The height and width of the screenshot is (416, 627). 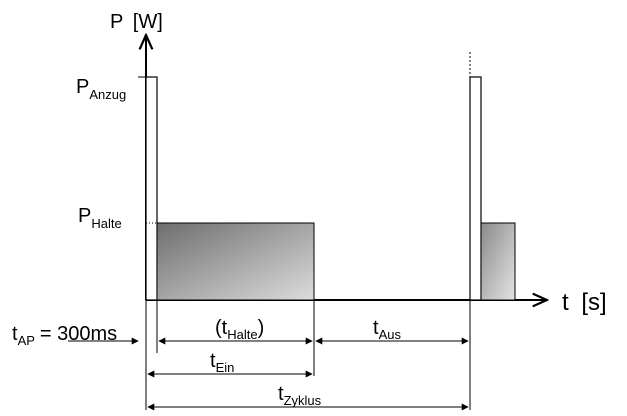 What do you see at coordinates (15, 334) in the screenshot?
I see `t-ap-main: t` at bounding box center [15, 334].